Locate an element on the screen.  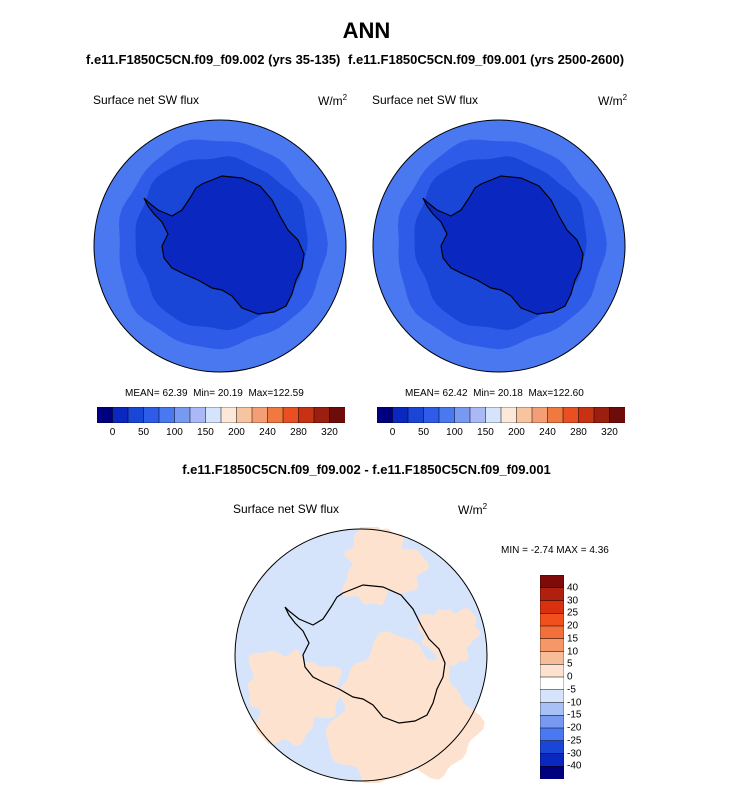
case-title-left: f.e11.F1850C5CN.f09_f09.002 (yrs 35-135) is located at coordinates (213, 59).